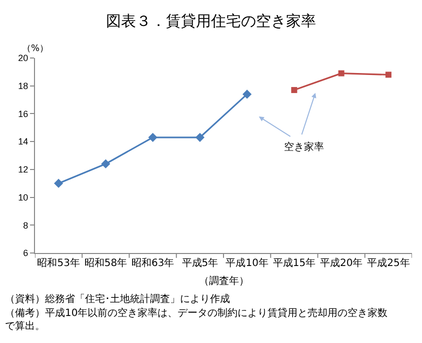 The height and width of the screenshot is (343, 422). Describe the element at coordinates (152, 263) in the screenshot. I see `x-tick-label: 昭和63年` at that location.